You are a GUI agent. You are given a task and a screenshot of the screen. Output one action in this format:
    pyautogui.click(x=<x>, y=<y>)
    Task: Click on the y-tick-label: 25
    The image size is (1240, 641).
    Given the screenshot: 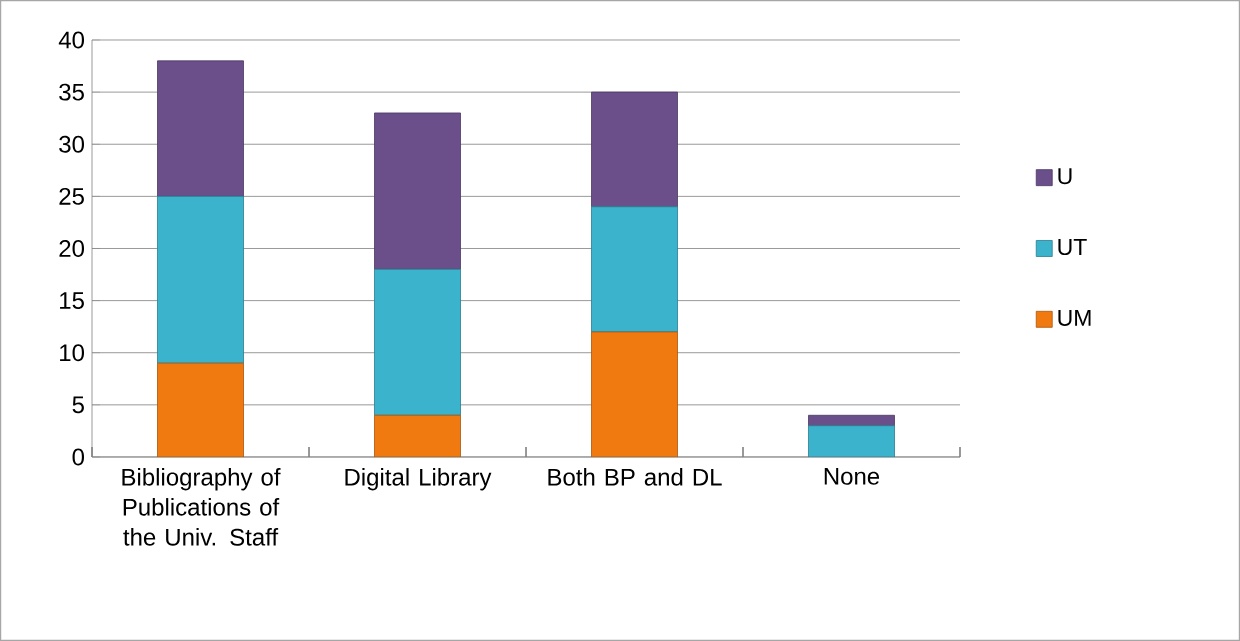 What is the action you would take?
    pyautogui.click(x=71, y=196)
    